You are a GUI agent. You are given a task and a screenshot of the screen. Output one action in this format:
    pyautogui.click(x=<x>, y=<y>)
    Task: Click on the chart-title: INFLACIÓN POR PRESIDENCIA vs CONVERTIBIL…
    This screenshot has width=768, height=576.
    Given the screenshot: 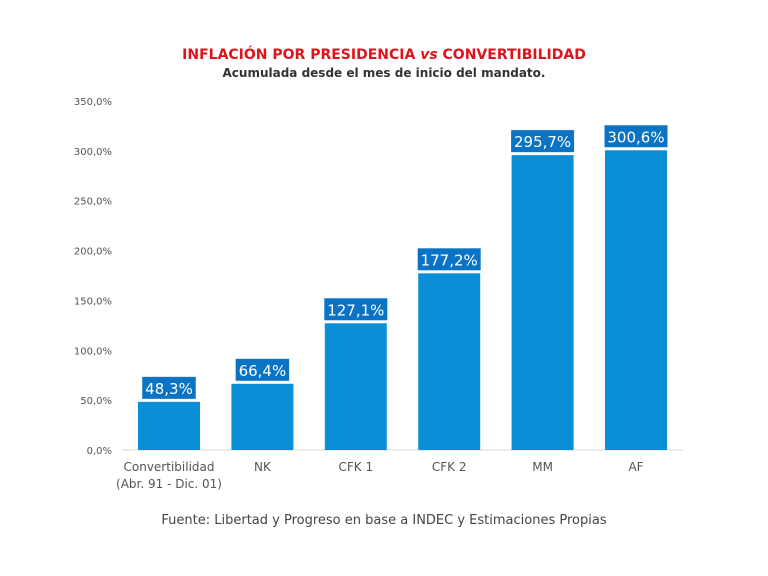 What is the action you would take?
    pyautogui.click(x=384, y=55)
    